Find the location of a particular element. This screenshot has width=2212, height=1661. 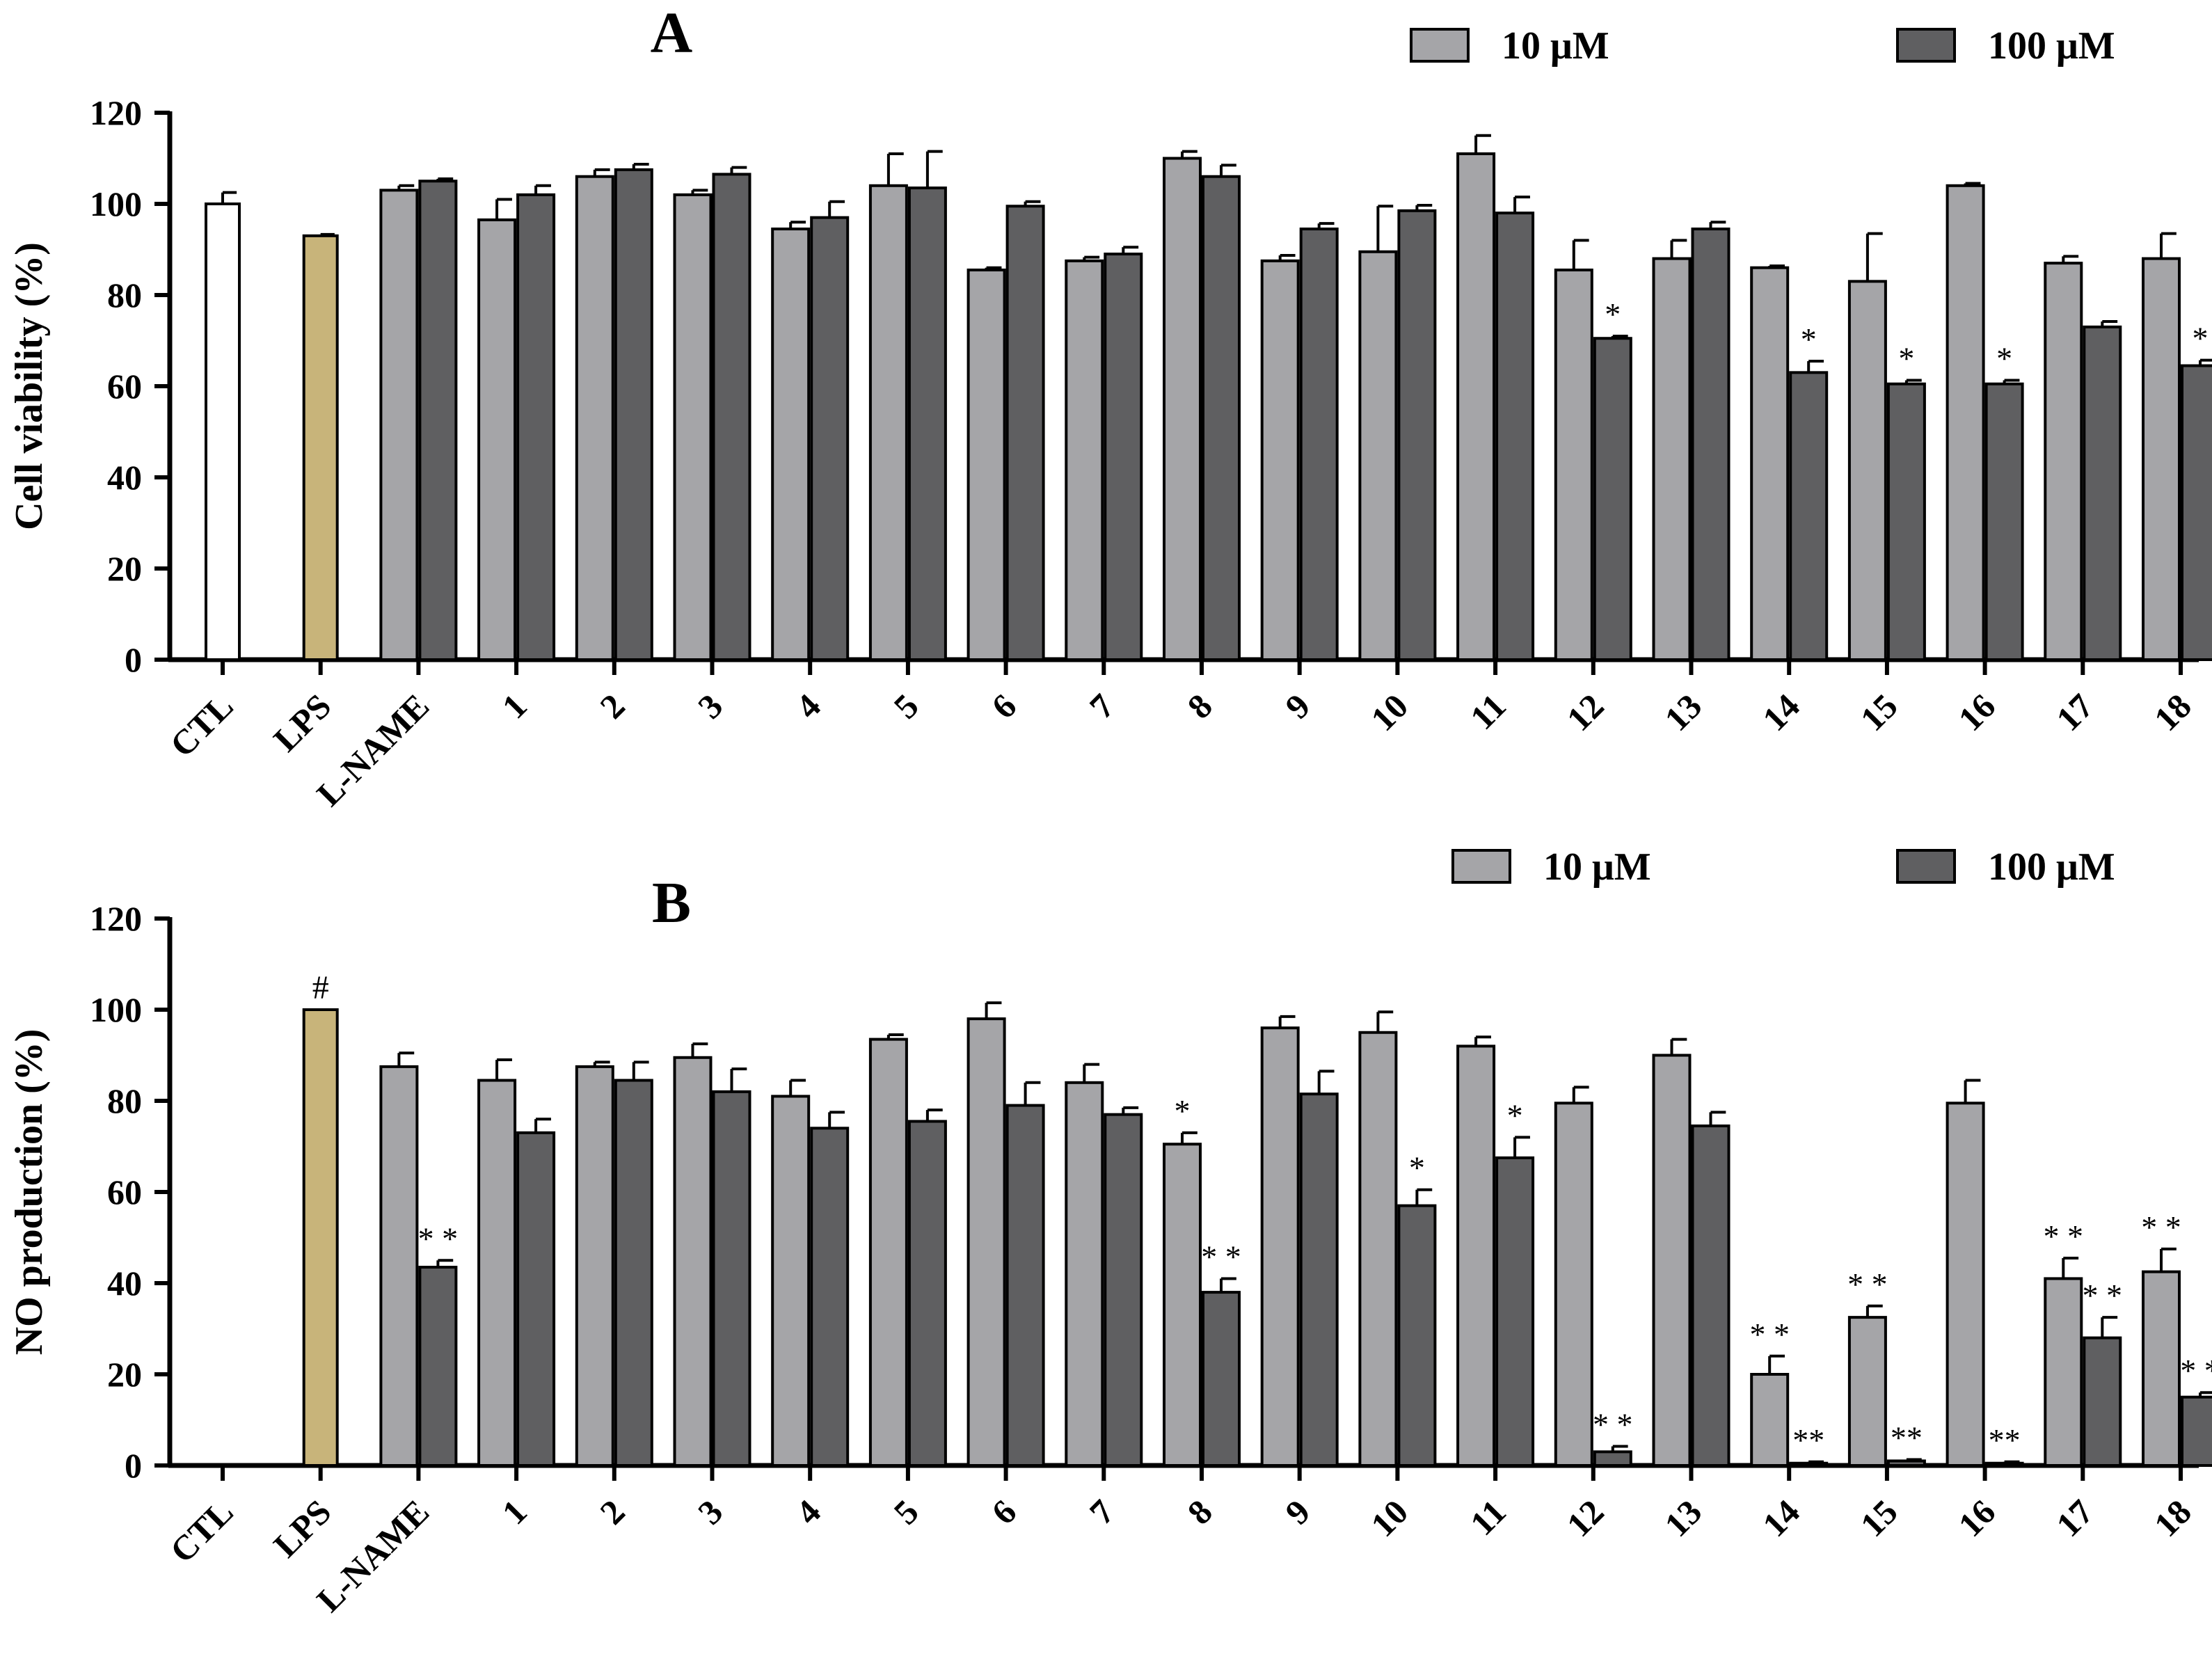

bar-6-100uM is located at coordinates (1025, 1286).